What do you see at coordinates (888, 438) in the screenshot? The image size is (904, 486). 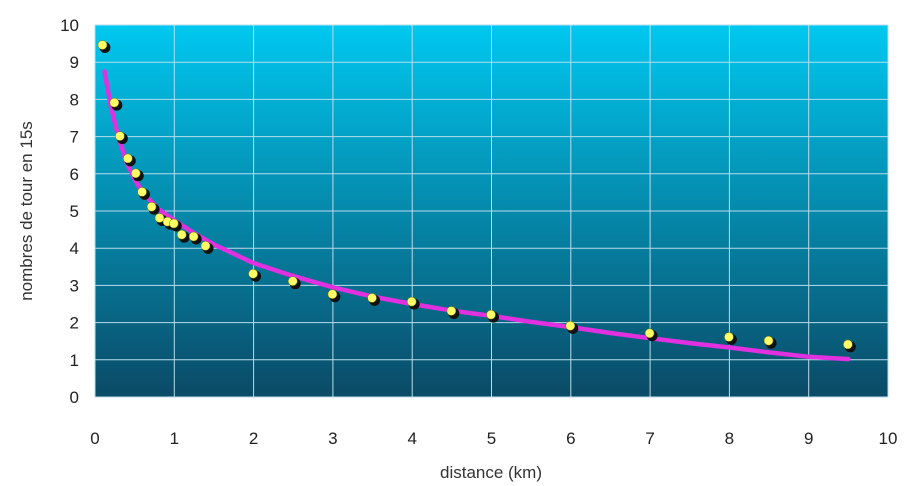 I see `x-tick-label: 10` at bounding box center [888, 438].